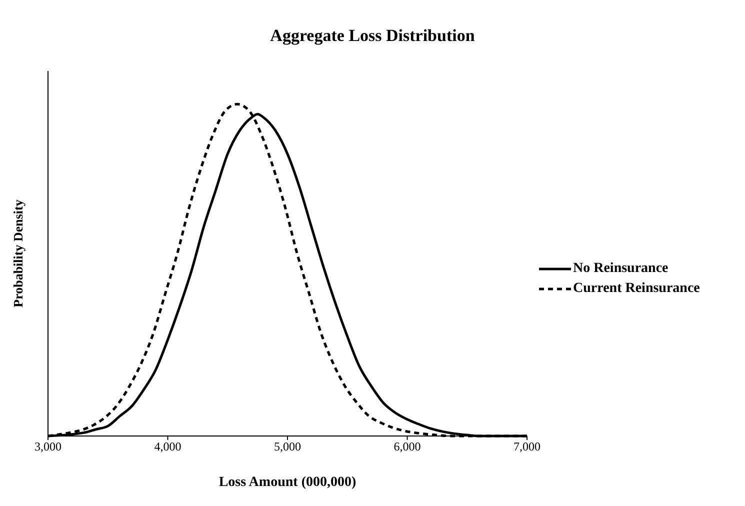 The height and width of the screenshot is (506, 745). Describe the element at coordinates (407, 447) in the screenshot. I see `x-tick-label: 6,000` at that location.